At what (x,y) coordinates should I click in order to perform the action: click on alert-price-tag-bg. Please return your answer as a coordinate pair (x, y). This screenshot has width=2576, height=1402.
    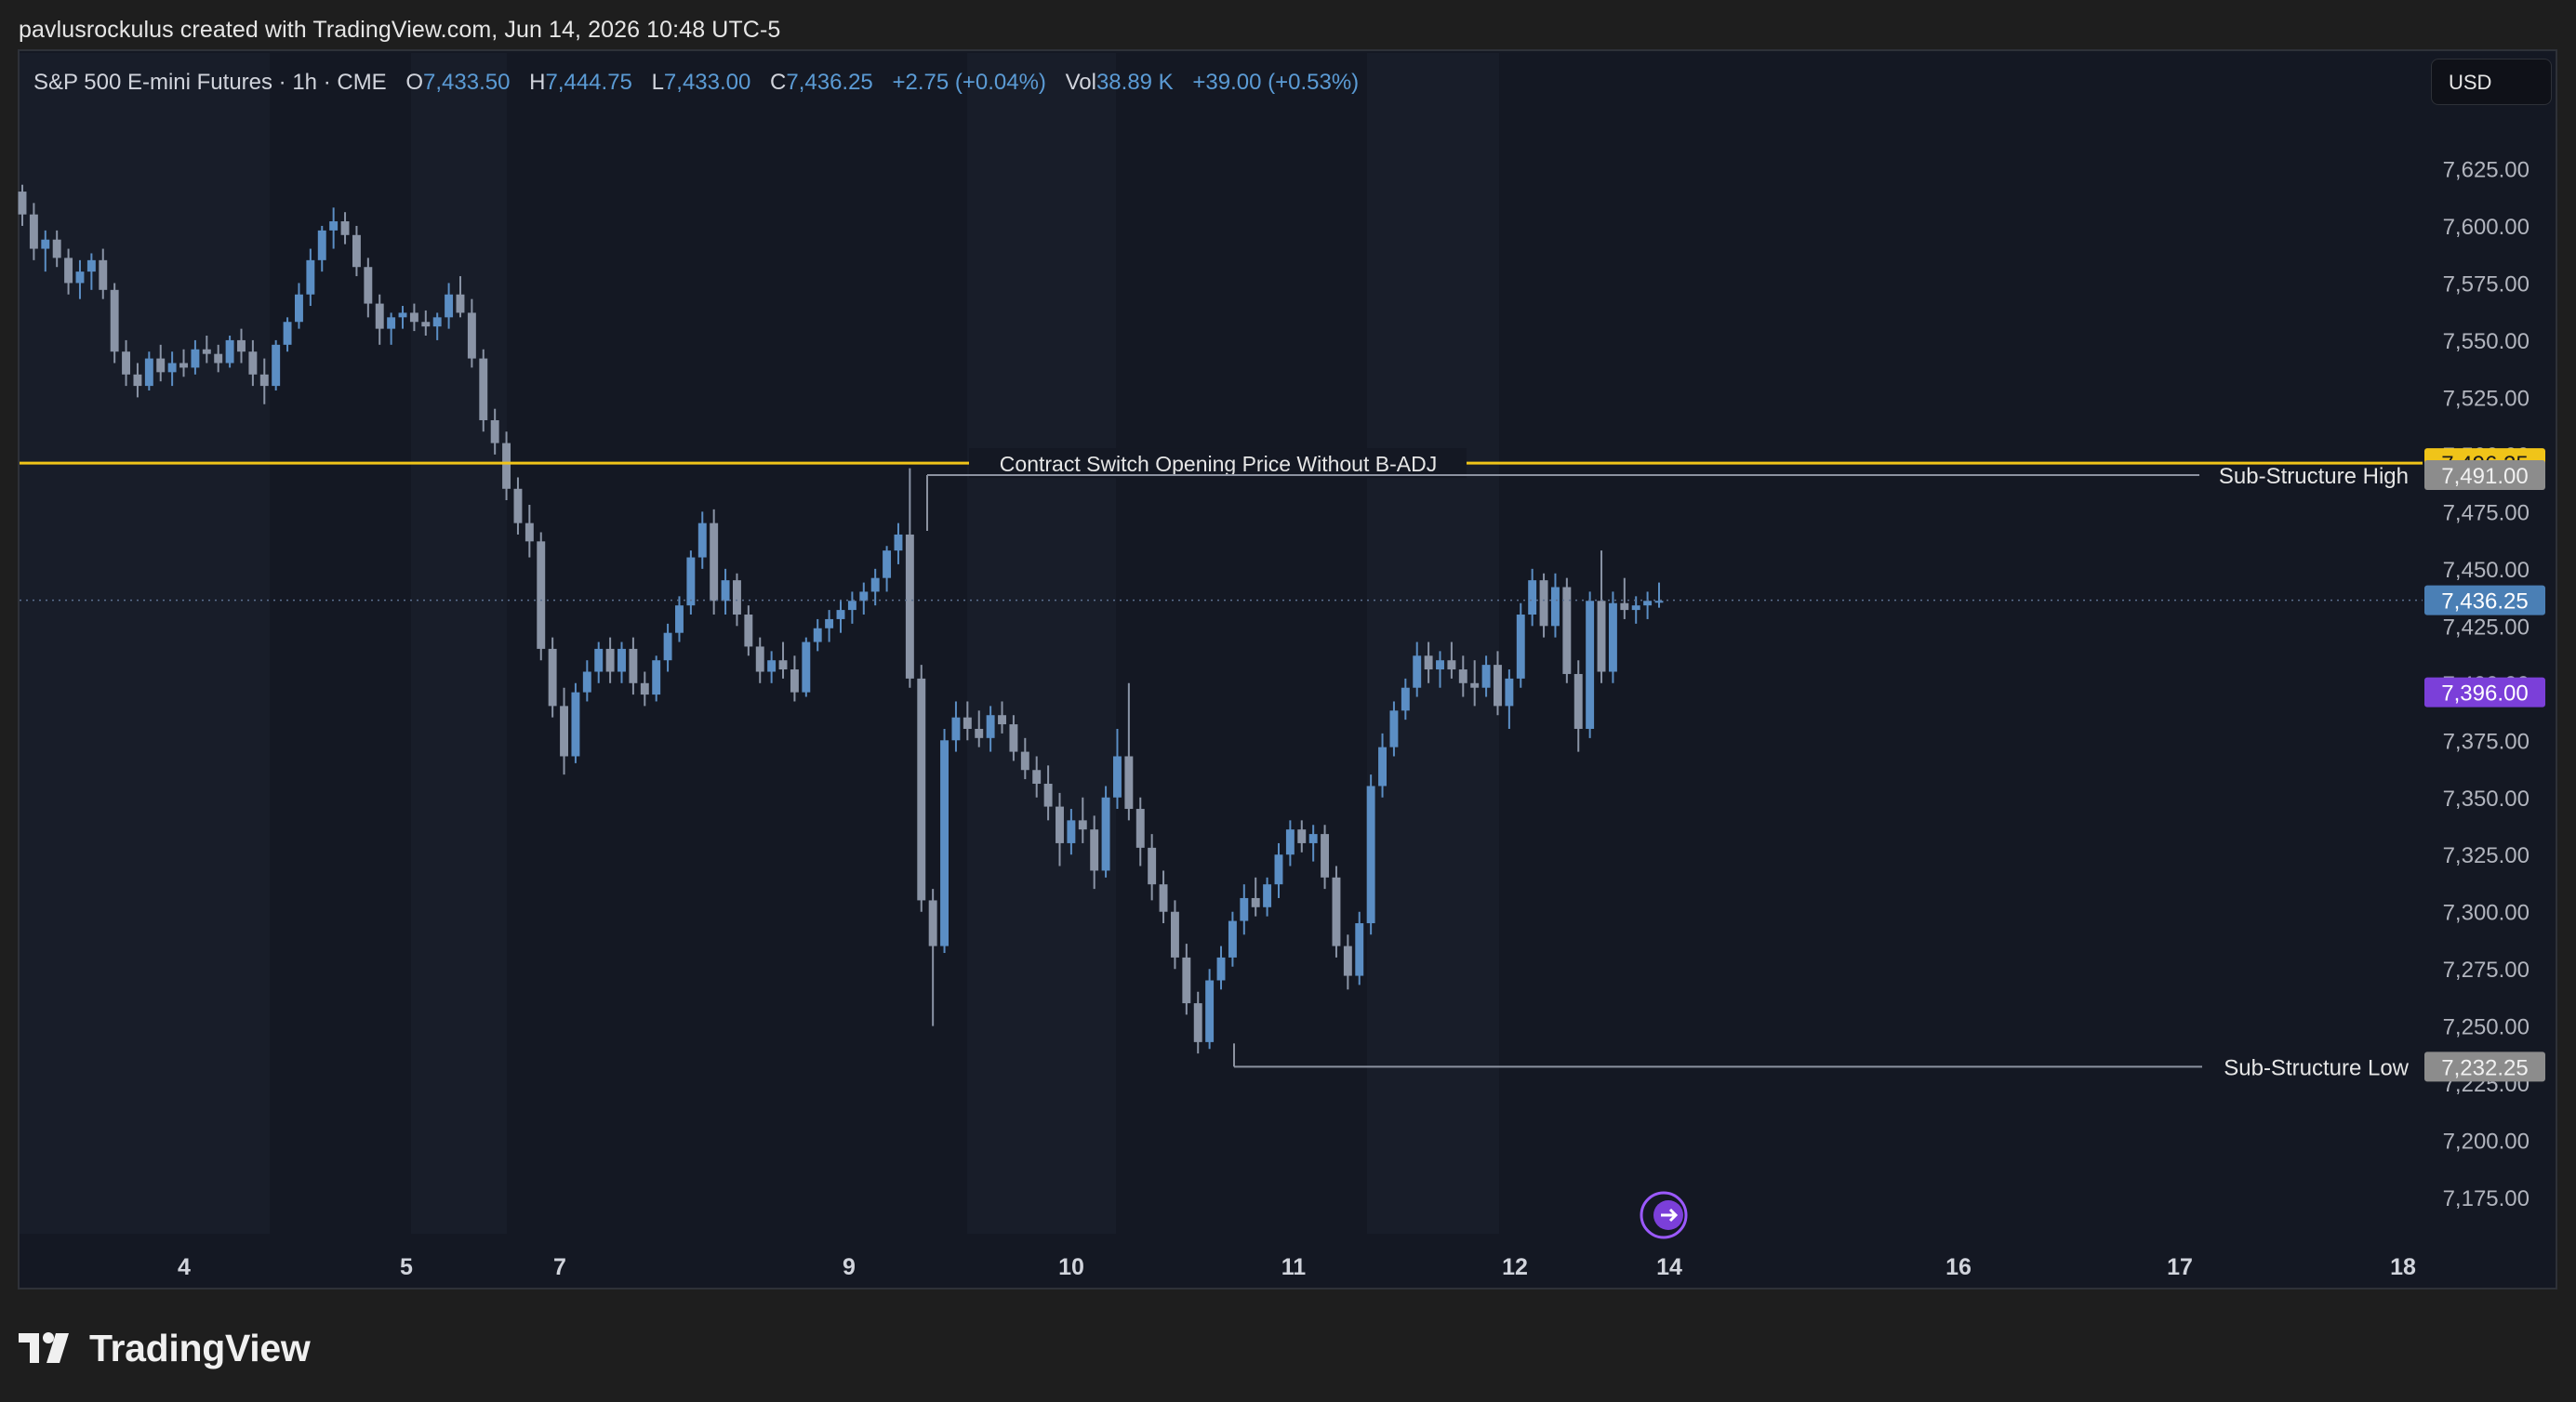
    Looking at the image, I should click on (2484, 693).